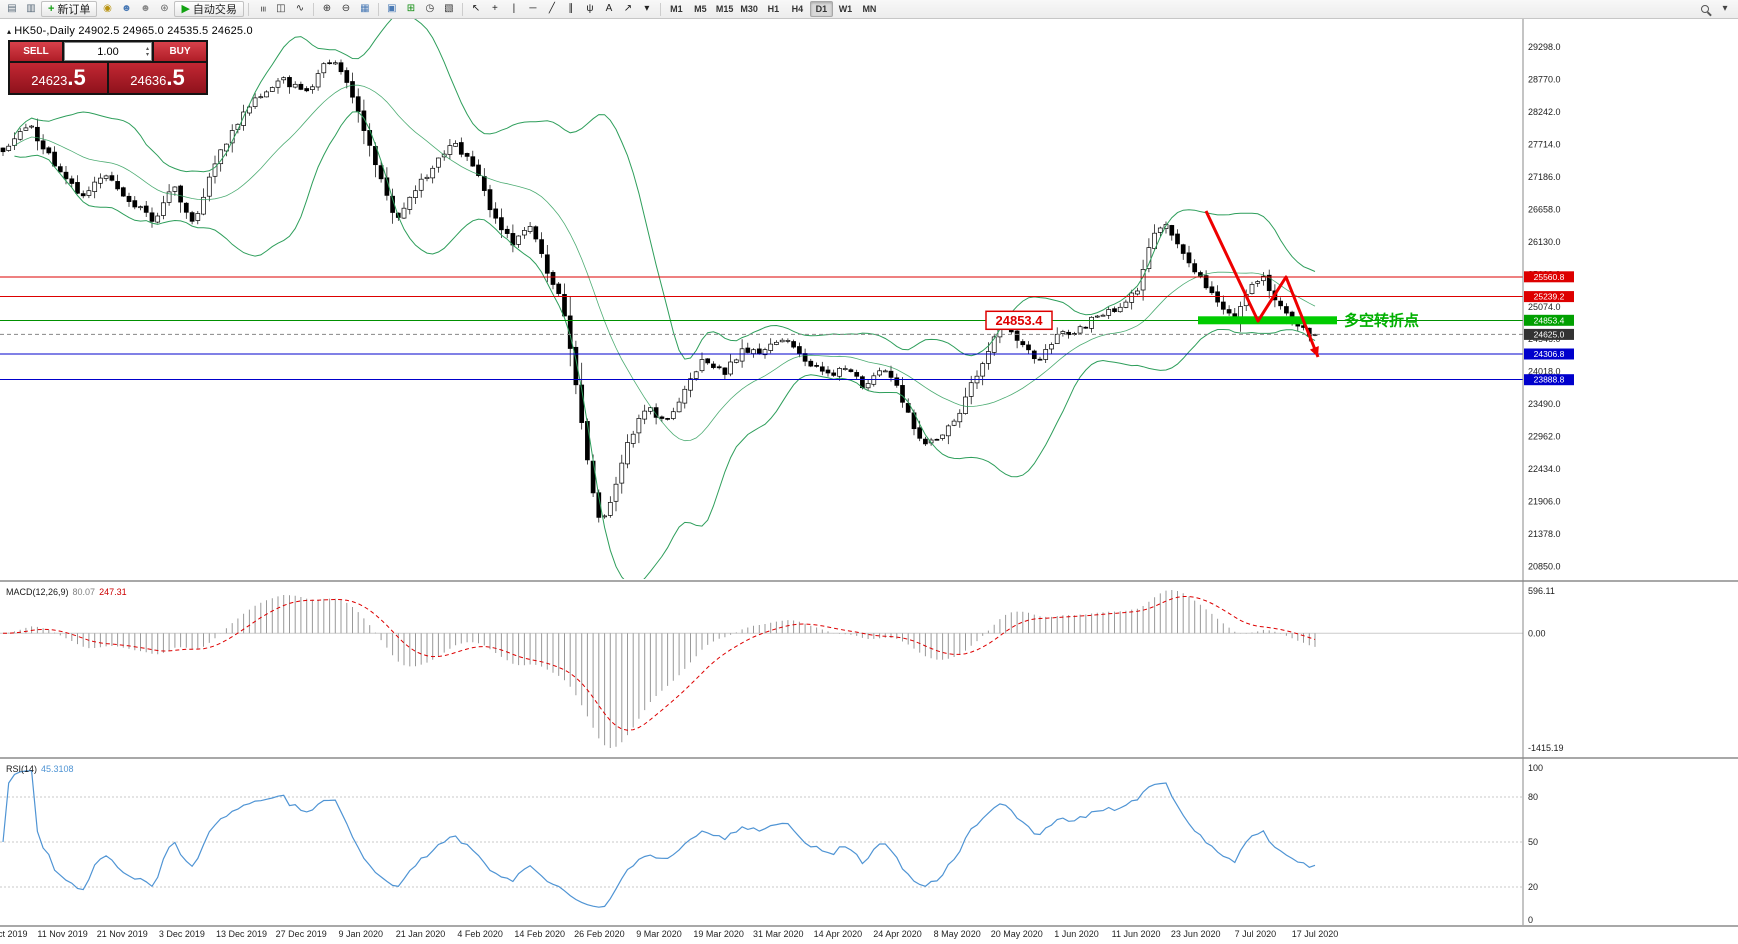 The height and width of the screenshot is (944, 1738). What do you see at coordinates (1381, 320) in the screenshot?
I see `turning-point-caption: 多空转折点` at bounding box center [1381, 320].